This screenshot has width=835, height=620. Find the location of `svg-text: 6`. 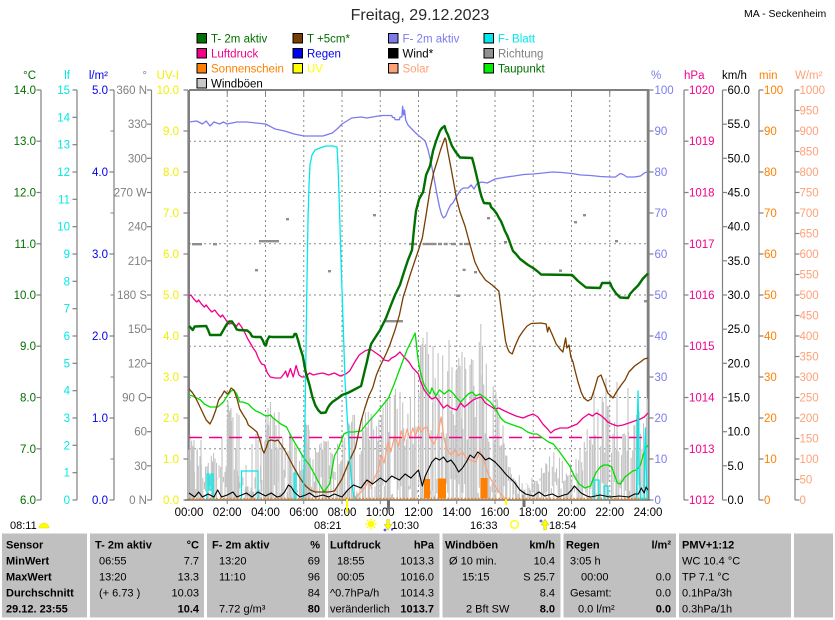

svg-text: 6 is located at coordinates (67, 337).